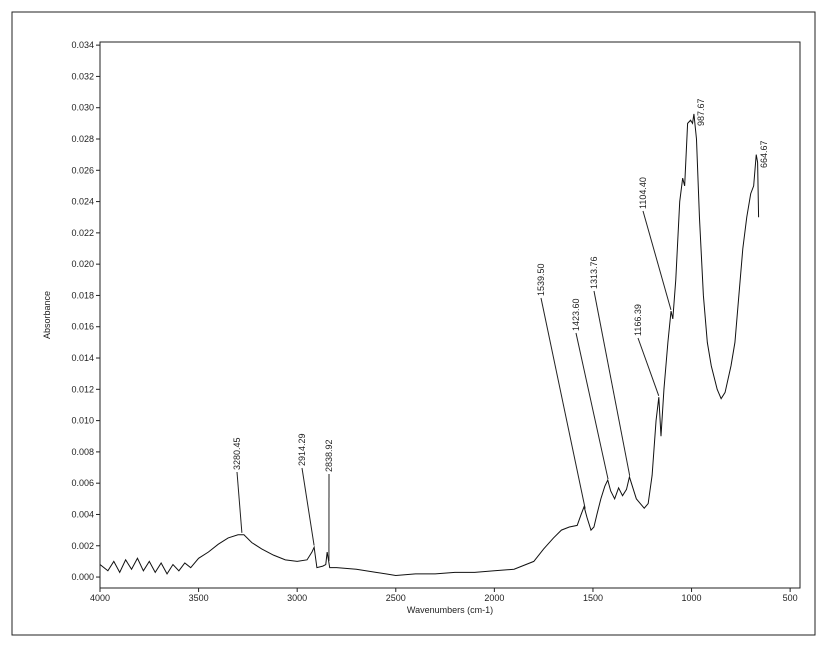  I want to click on y-tick-label: 0.014, so click(82, 358).